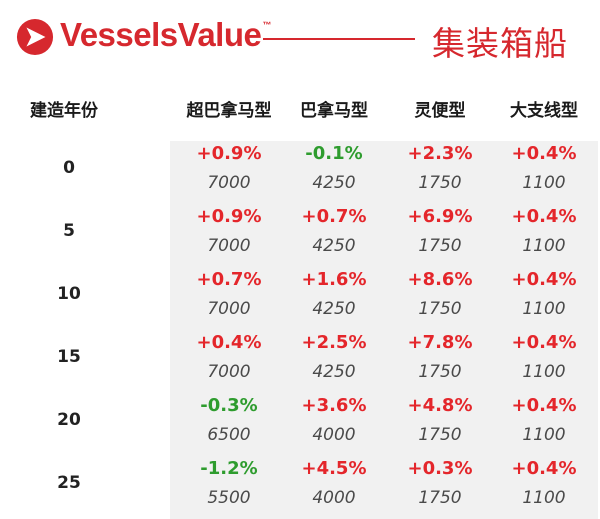  Describe the element at coordinates (69, 294) in the screenshot. I see `build-year-cell: 10` at that location.